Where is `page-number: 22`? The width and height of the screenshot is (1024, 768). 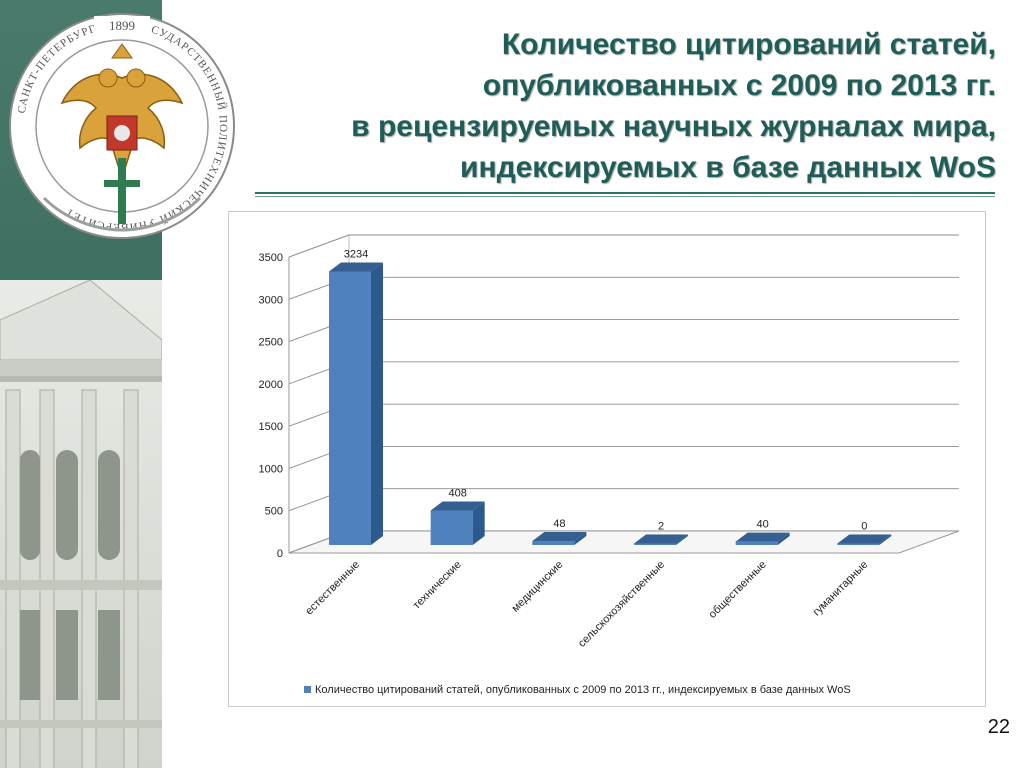 page-number: 22 is located at coordinates (998, 727).